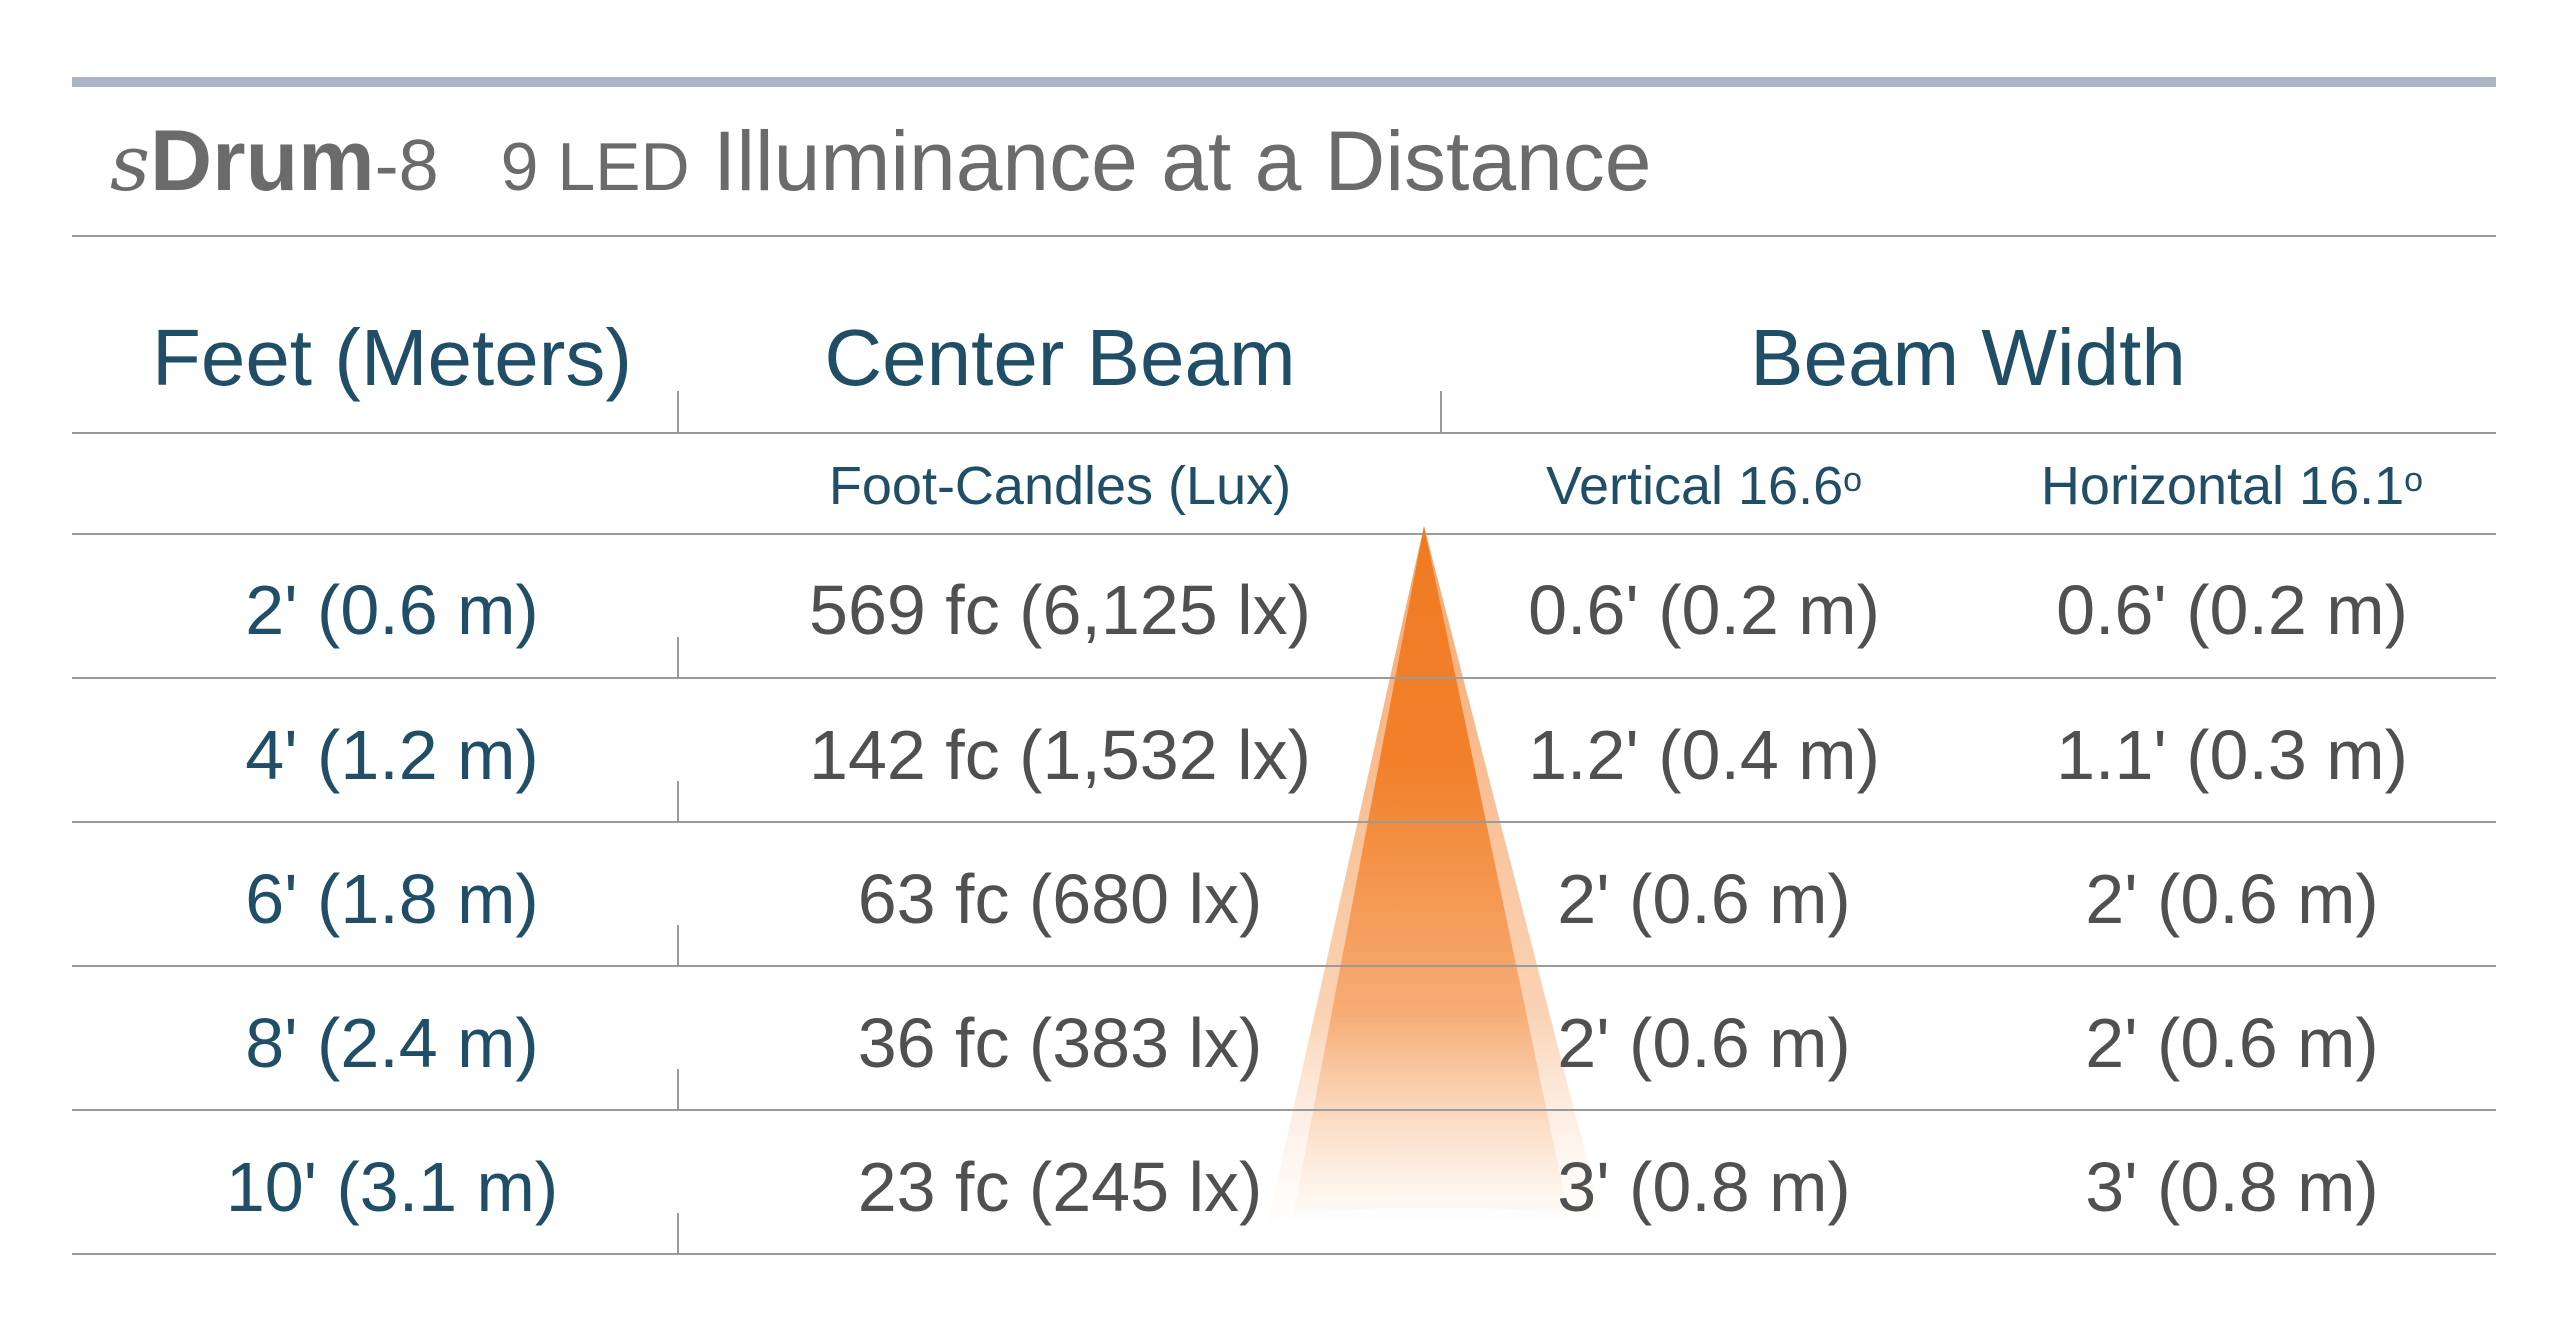  I want to click on row-distance: 2' (0.6 m), so click(392, 610).